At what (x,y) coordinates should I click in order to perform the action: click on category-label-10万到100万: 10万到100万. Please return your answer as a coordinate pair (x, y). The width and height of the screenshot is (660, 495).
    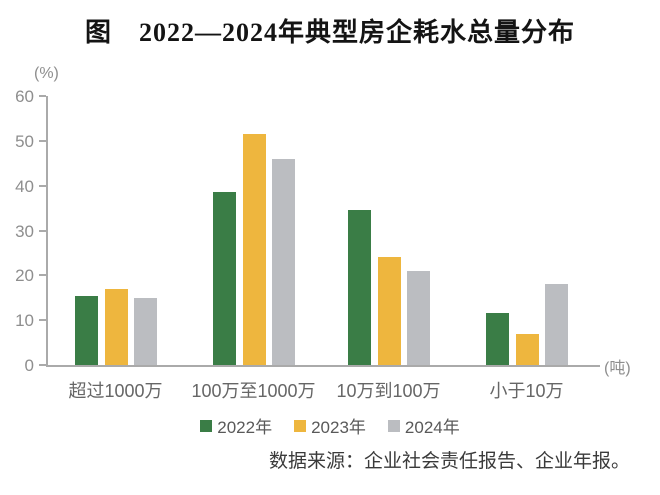
    Looking at the image, I should click on (388, 391).